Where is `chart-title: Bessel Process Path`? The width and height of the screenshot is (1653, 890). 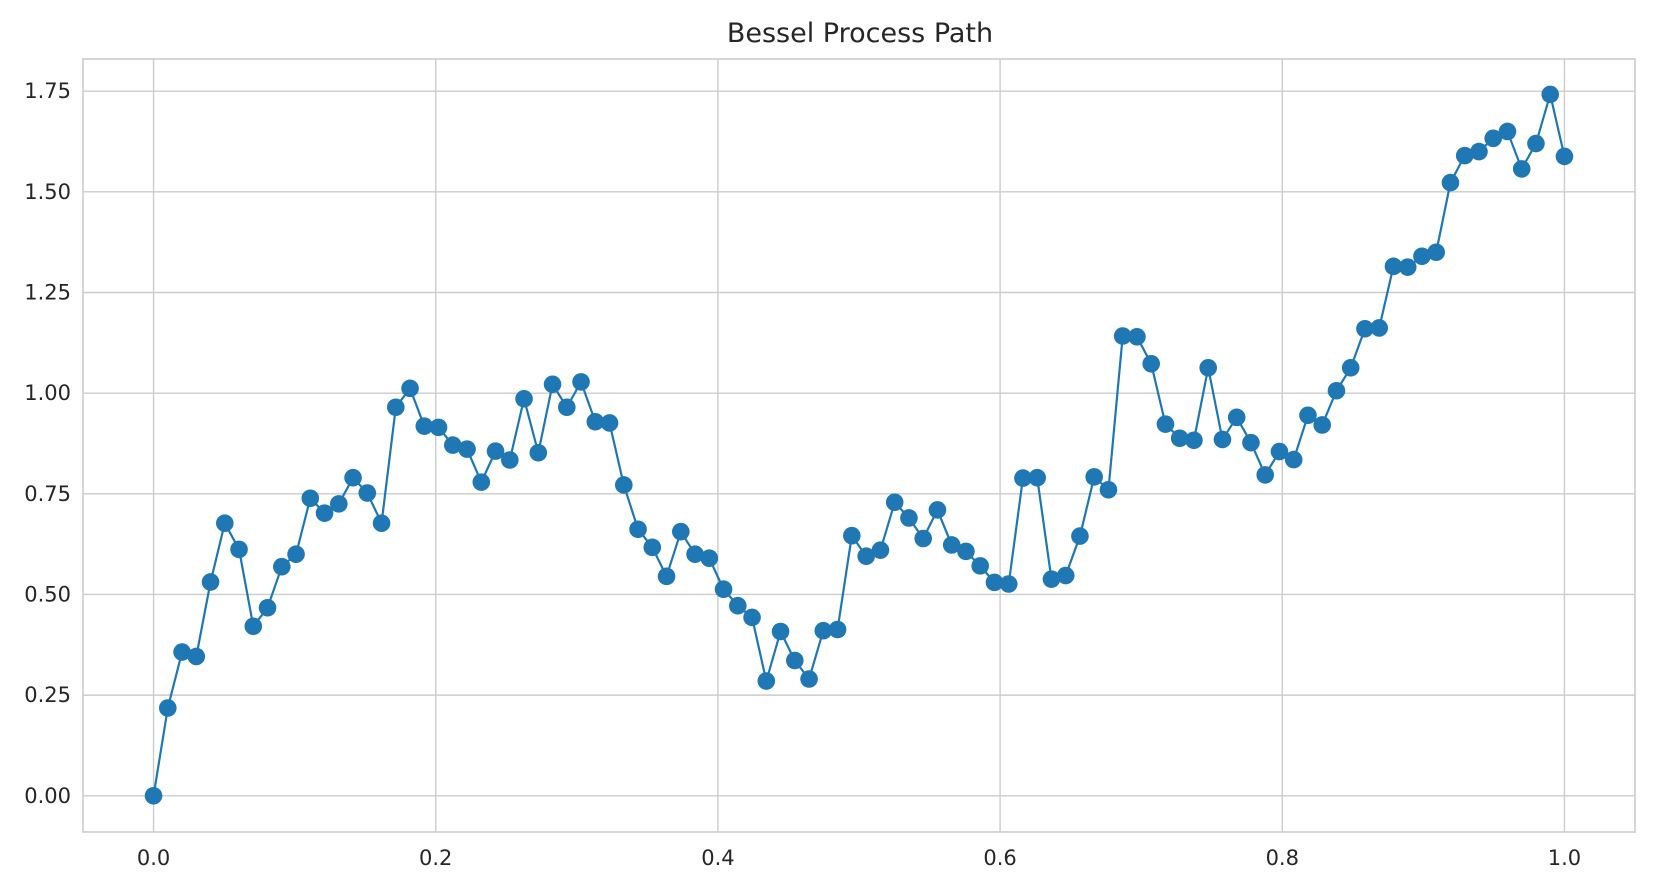 chart-title: Bessel Process Path is located at coordinates (860, 33).